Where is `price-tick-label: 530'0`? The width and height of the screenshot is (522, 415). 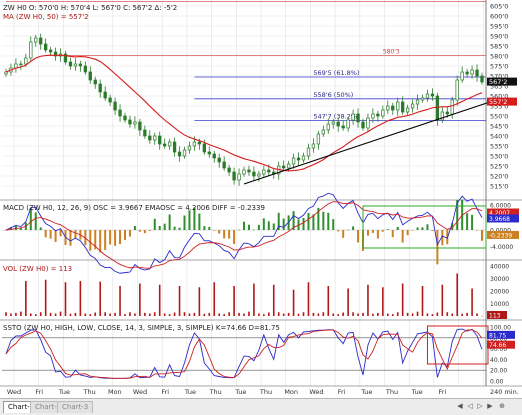
price-tick-label: 530'0 is located at coordinates (499, 157).